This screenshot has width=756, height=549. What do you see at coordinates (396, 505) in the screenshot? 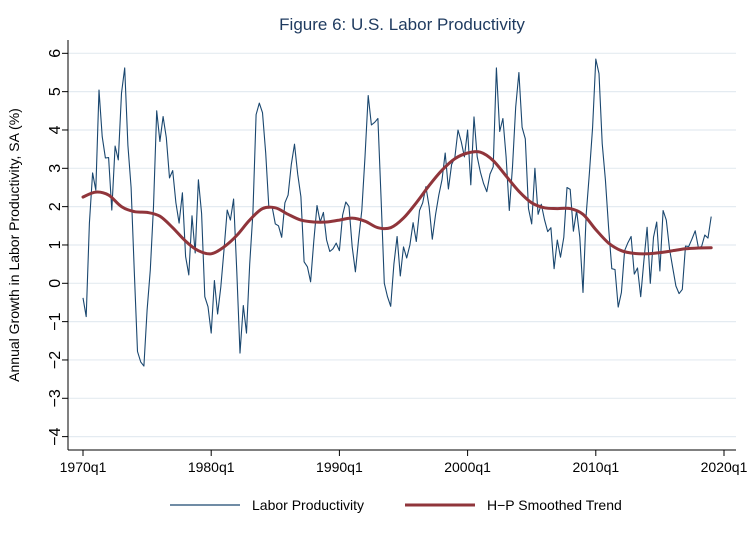
I see `legend: Labor Productivity H−P Smoothed Trend` at bounding box center [396, 505].